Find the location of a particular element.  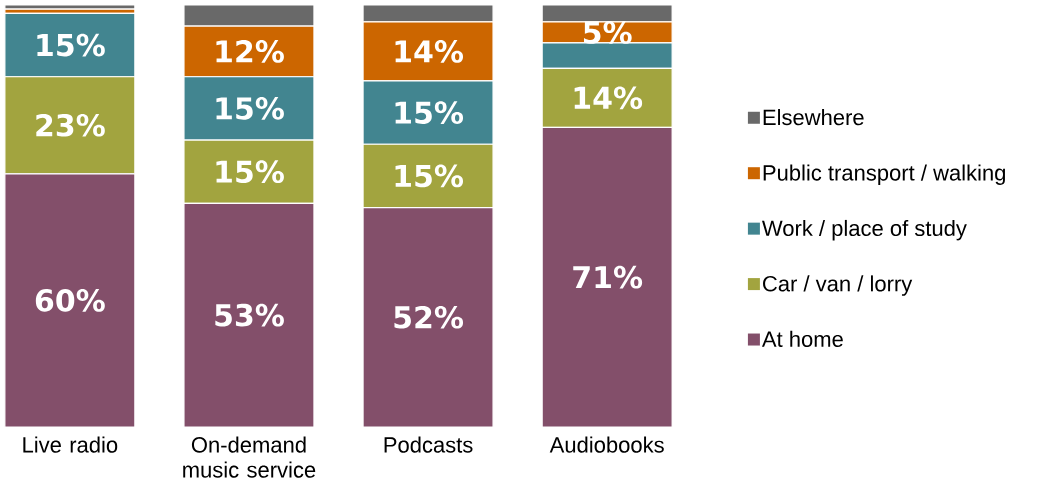

legend-label: Public transport / walking is located at coordinates (884, 174).